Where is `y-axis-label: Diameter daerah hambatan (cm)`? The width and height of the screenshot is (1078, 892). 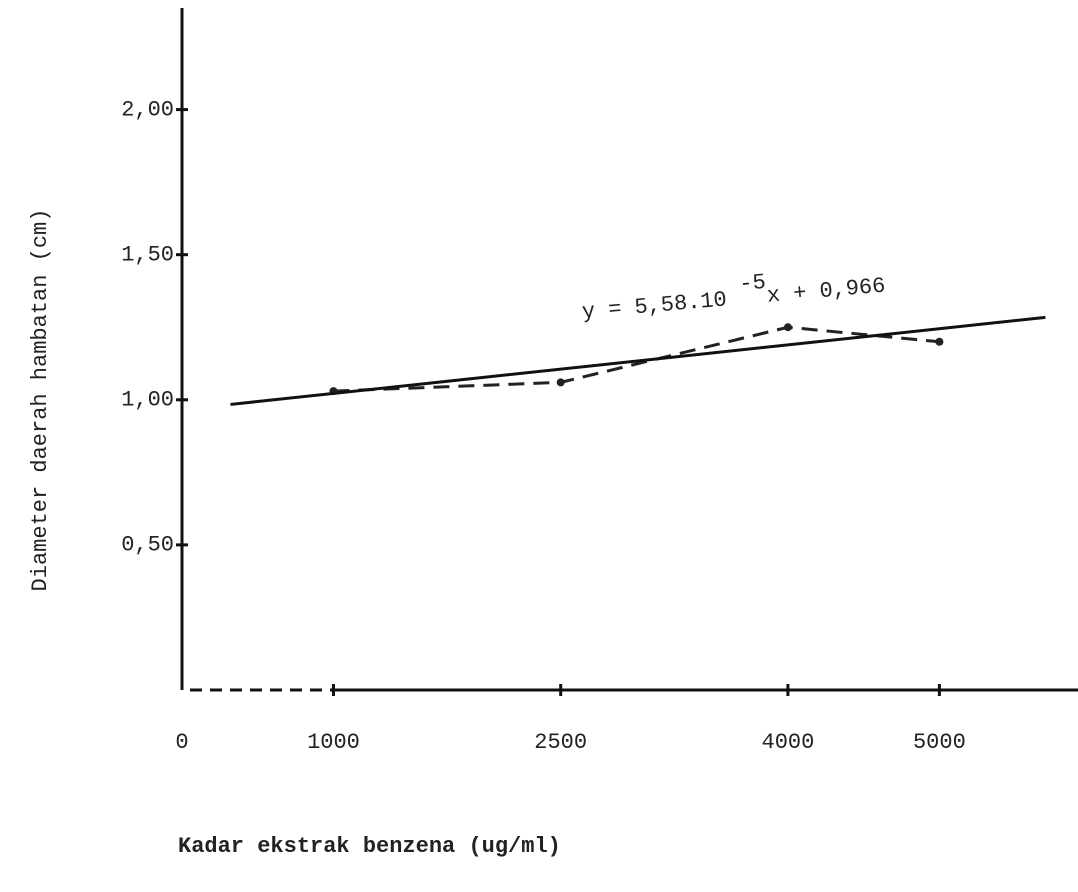 y-axis-label: Diameter daerah hambatan (cm) is located at coordinates (40, 400).